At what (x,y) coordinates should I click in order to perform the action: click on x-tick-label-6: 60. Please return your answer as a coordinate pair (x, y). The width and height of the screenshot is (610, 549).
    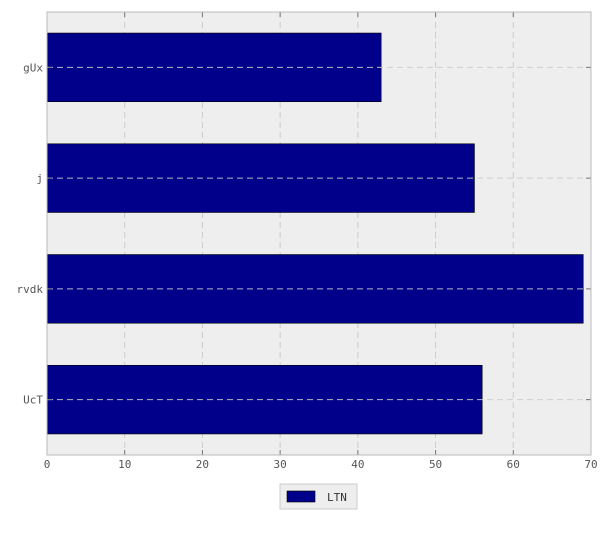
    Looking at the image, I should click on (513, 464).